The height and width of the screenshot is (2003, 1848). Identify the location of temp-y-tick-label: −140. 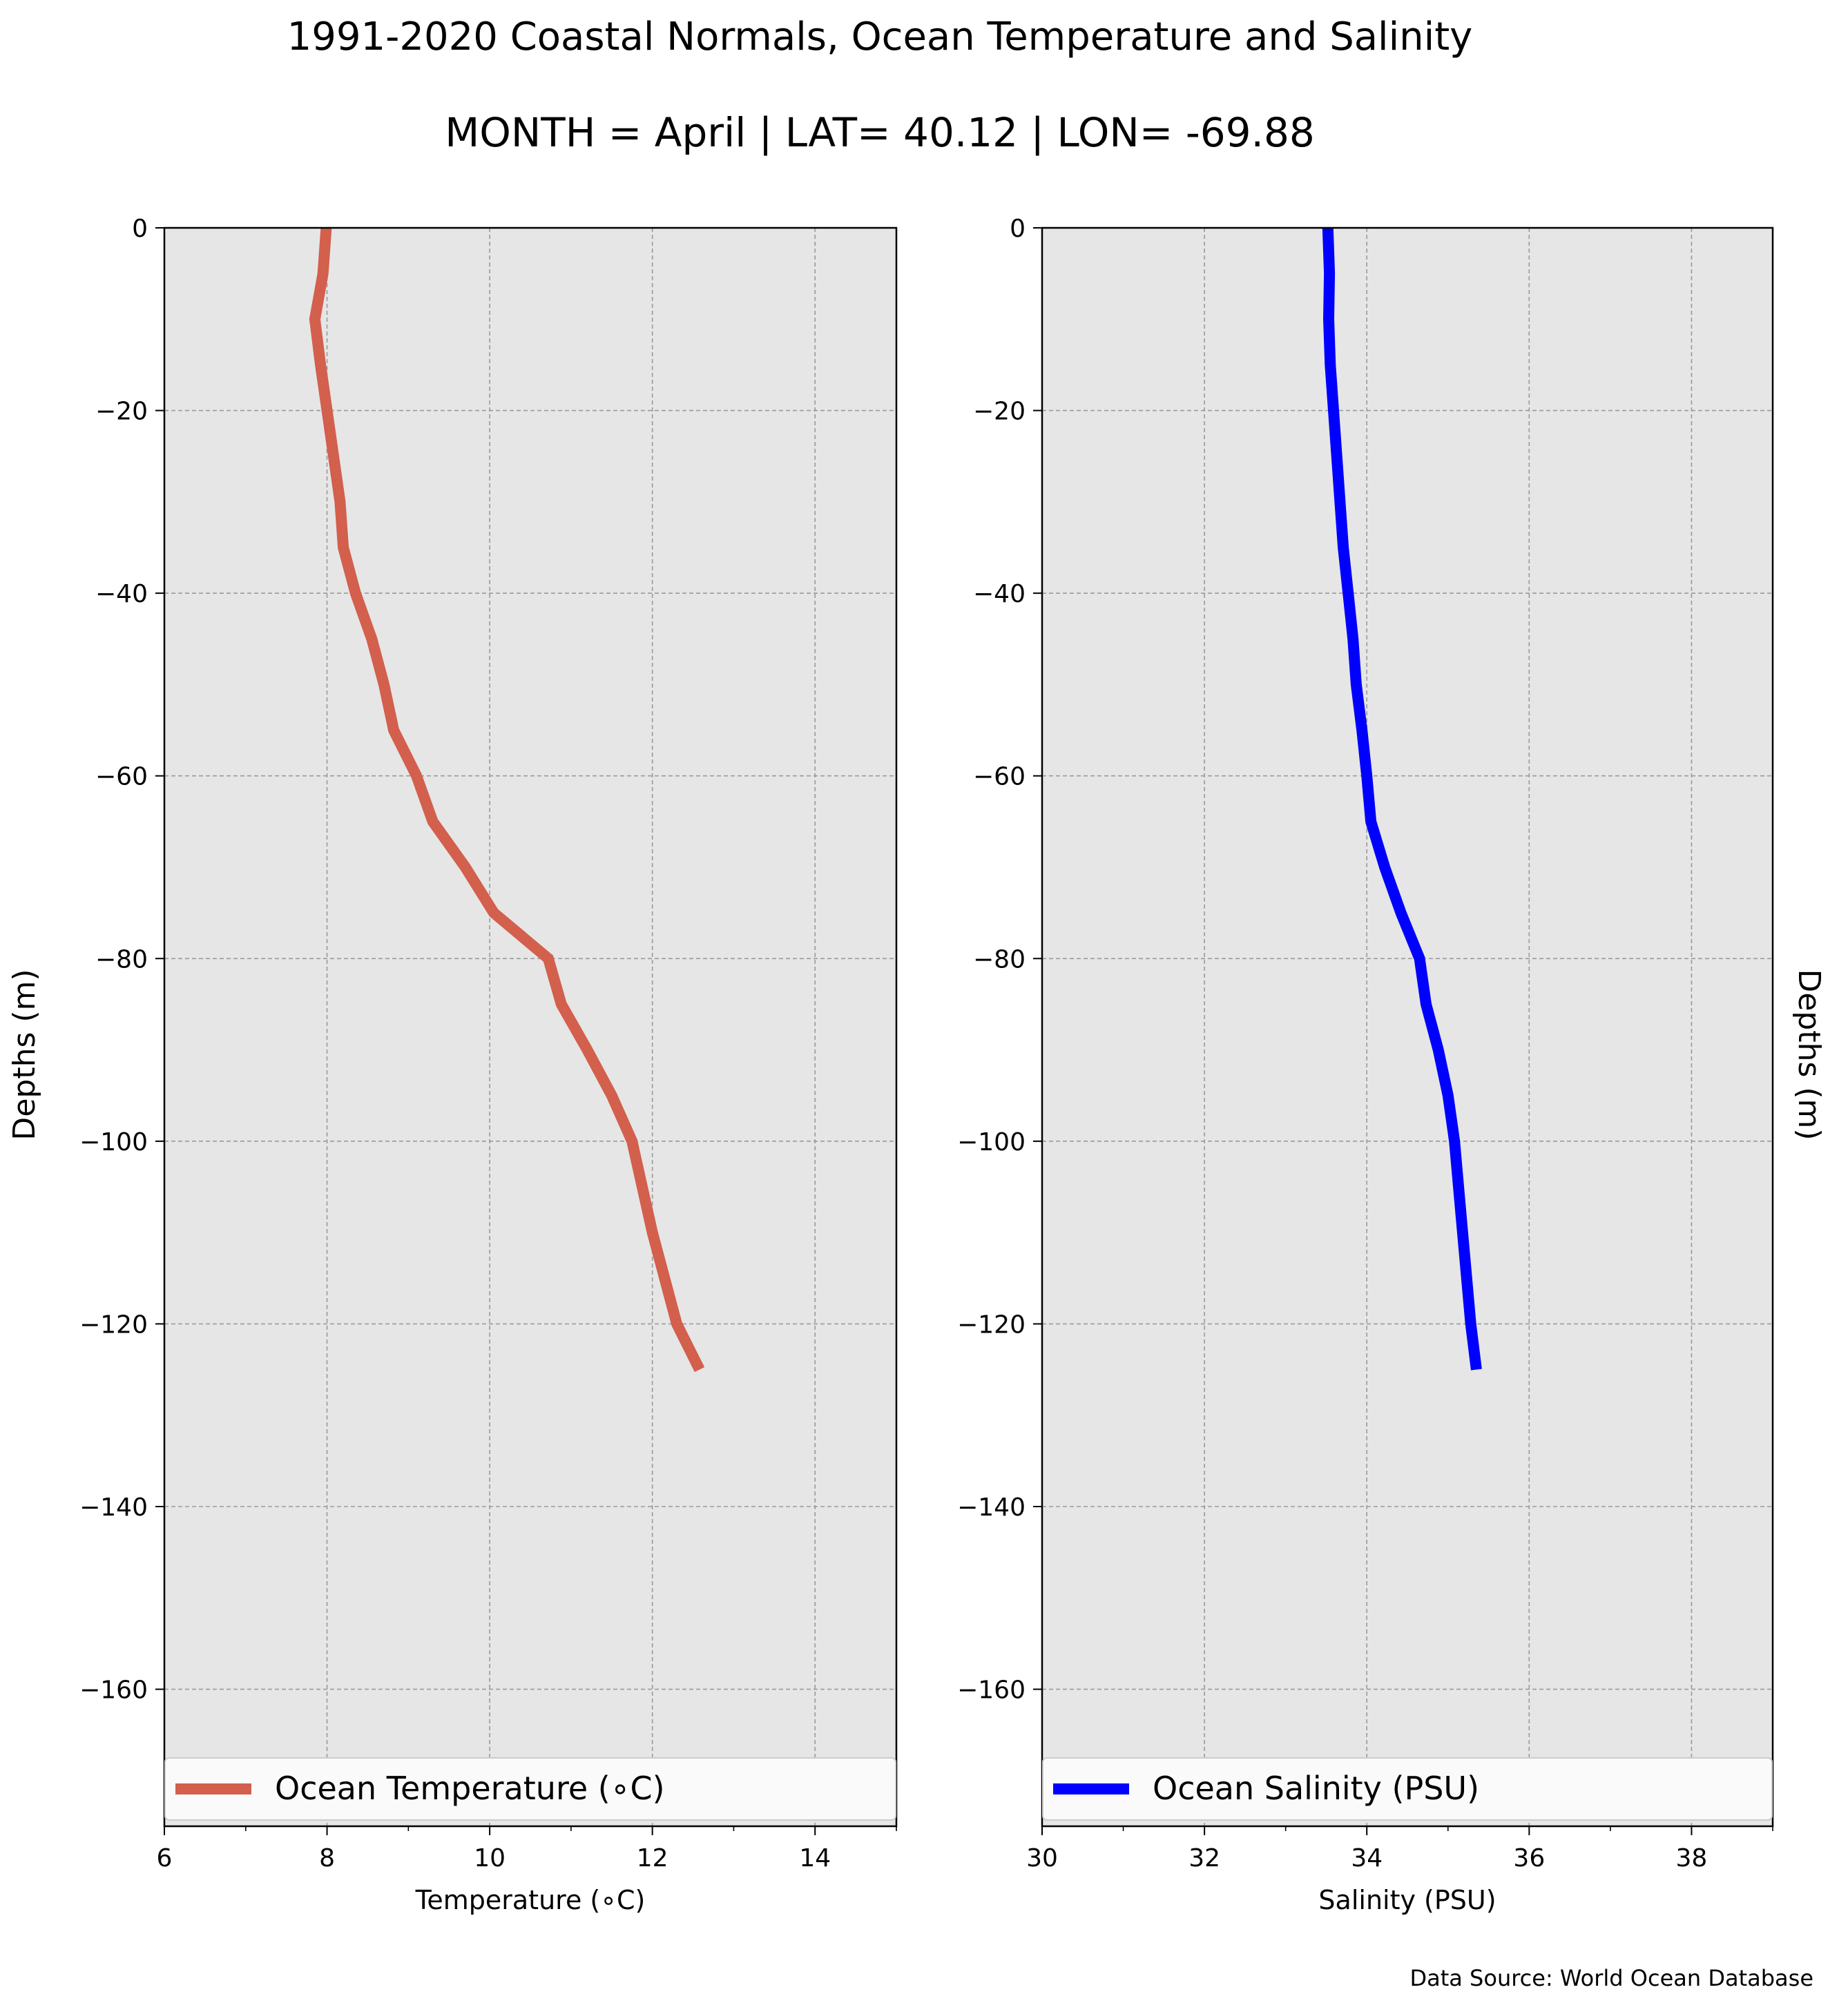
(113, 1507).